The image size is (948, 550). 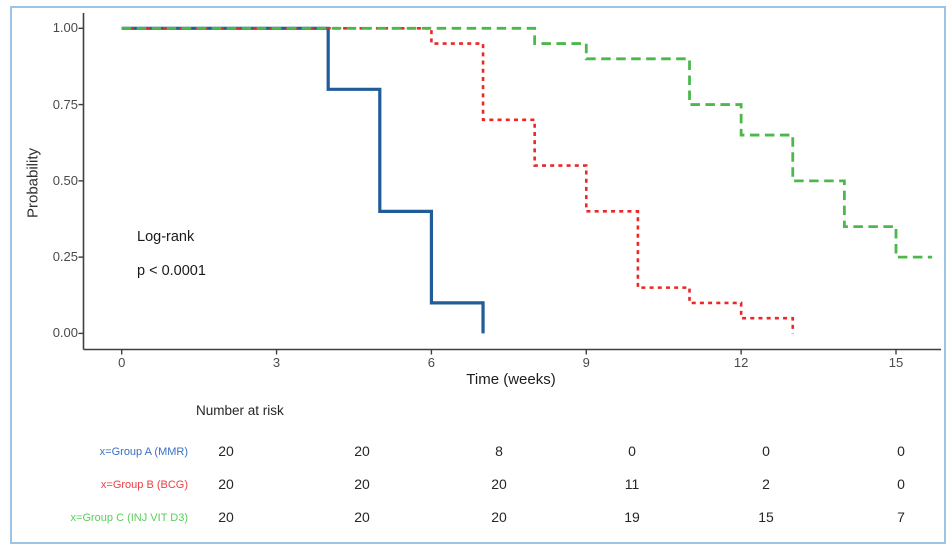 What do you see at coordinates (511, 379) in the screenshot?
I see `x-axis-title: Time (weeks)` at bounding box center [511, 379].